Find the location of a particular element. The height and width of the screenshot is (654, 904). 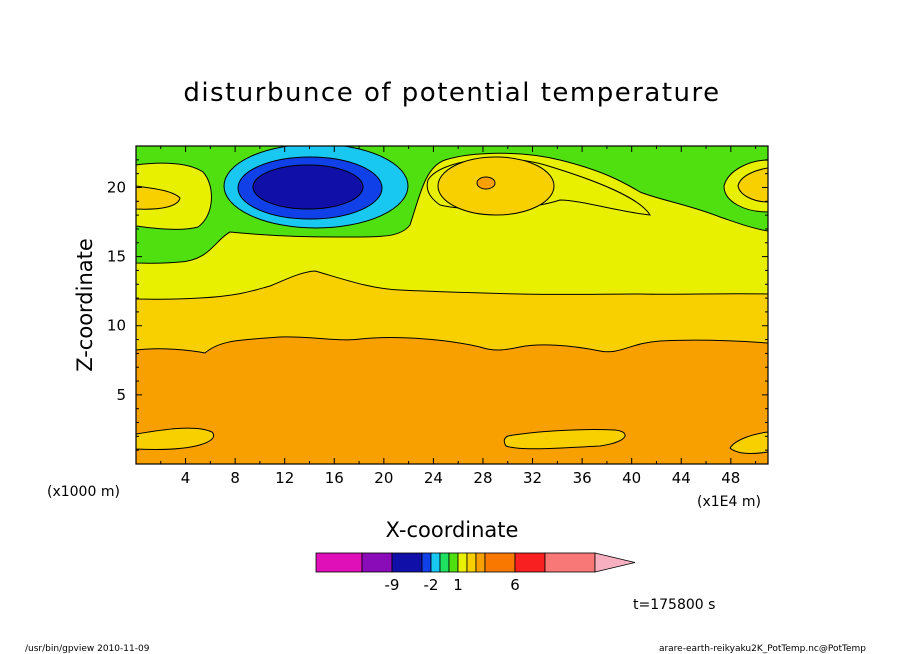

y-tick-label: 20 is located at coordinates (116, 187).